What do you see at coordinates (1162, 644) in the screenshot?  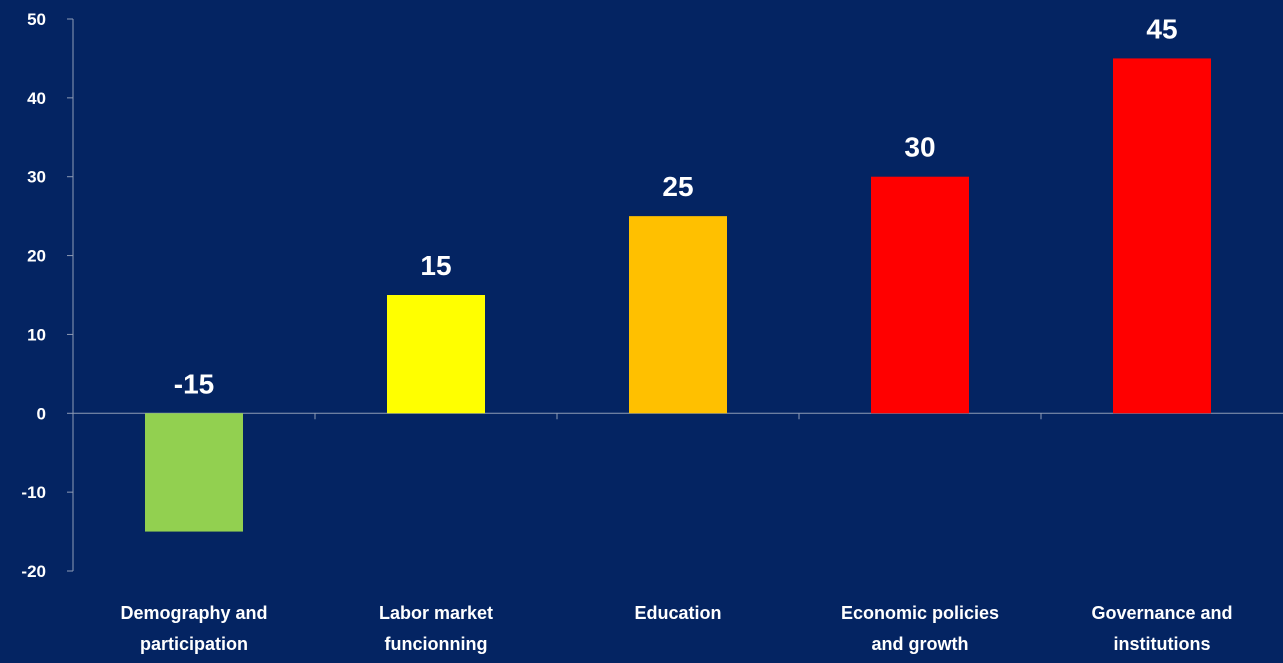 I see `category-label-line: institutions` at bounding box center [1162, 644].